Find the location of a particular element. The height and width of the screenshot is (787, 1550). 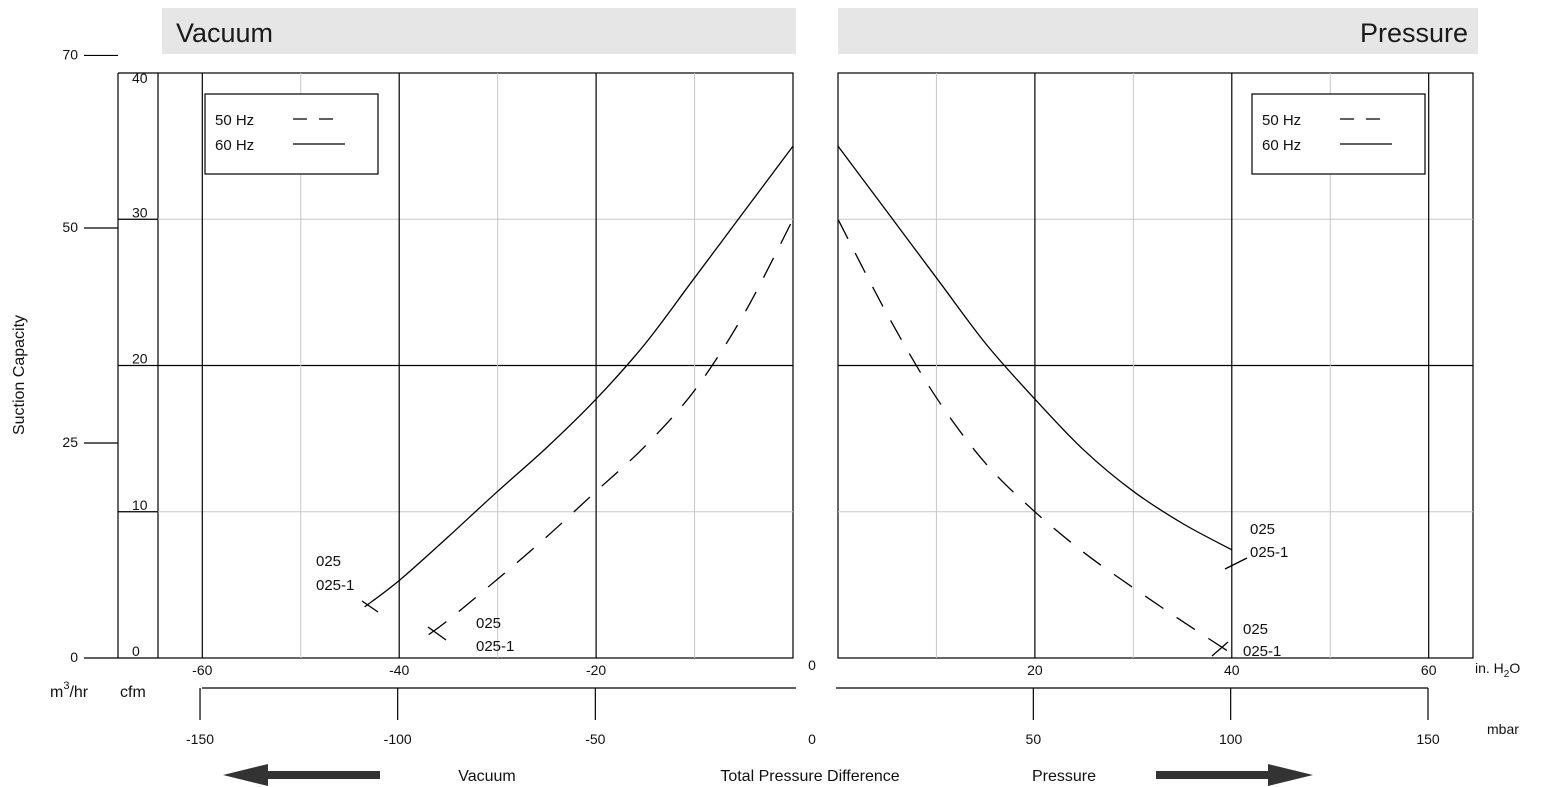

vacuum-inh2o-tick-label: -40 is located at coordinates (399, 670).